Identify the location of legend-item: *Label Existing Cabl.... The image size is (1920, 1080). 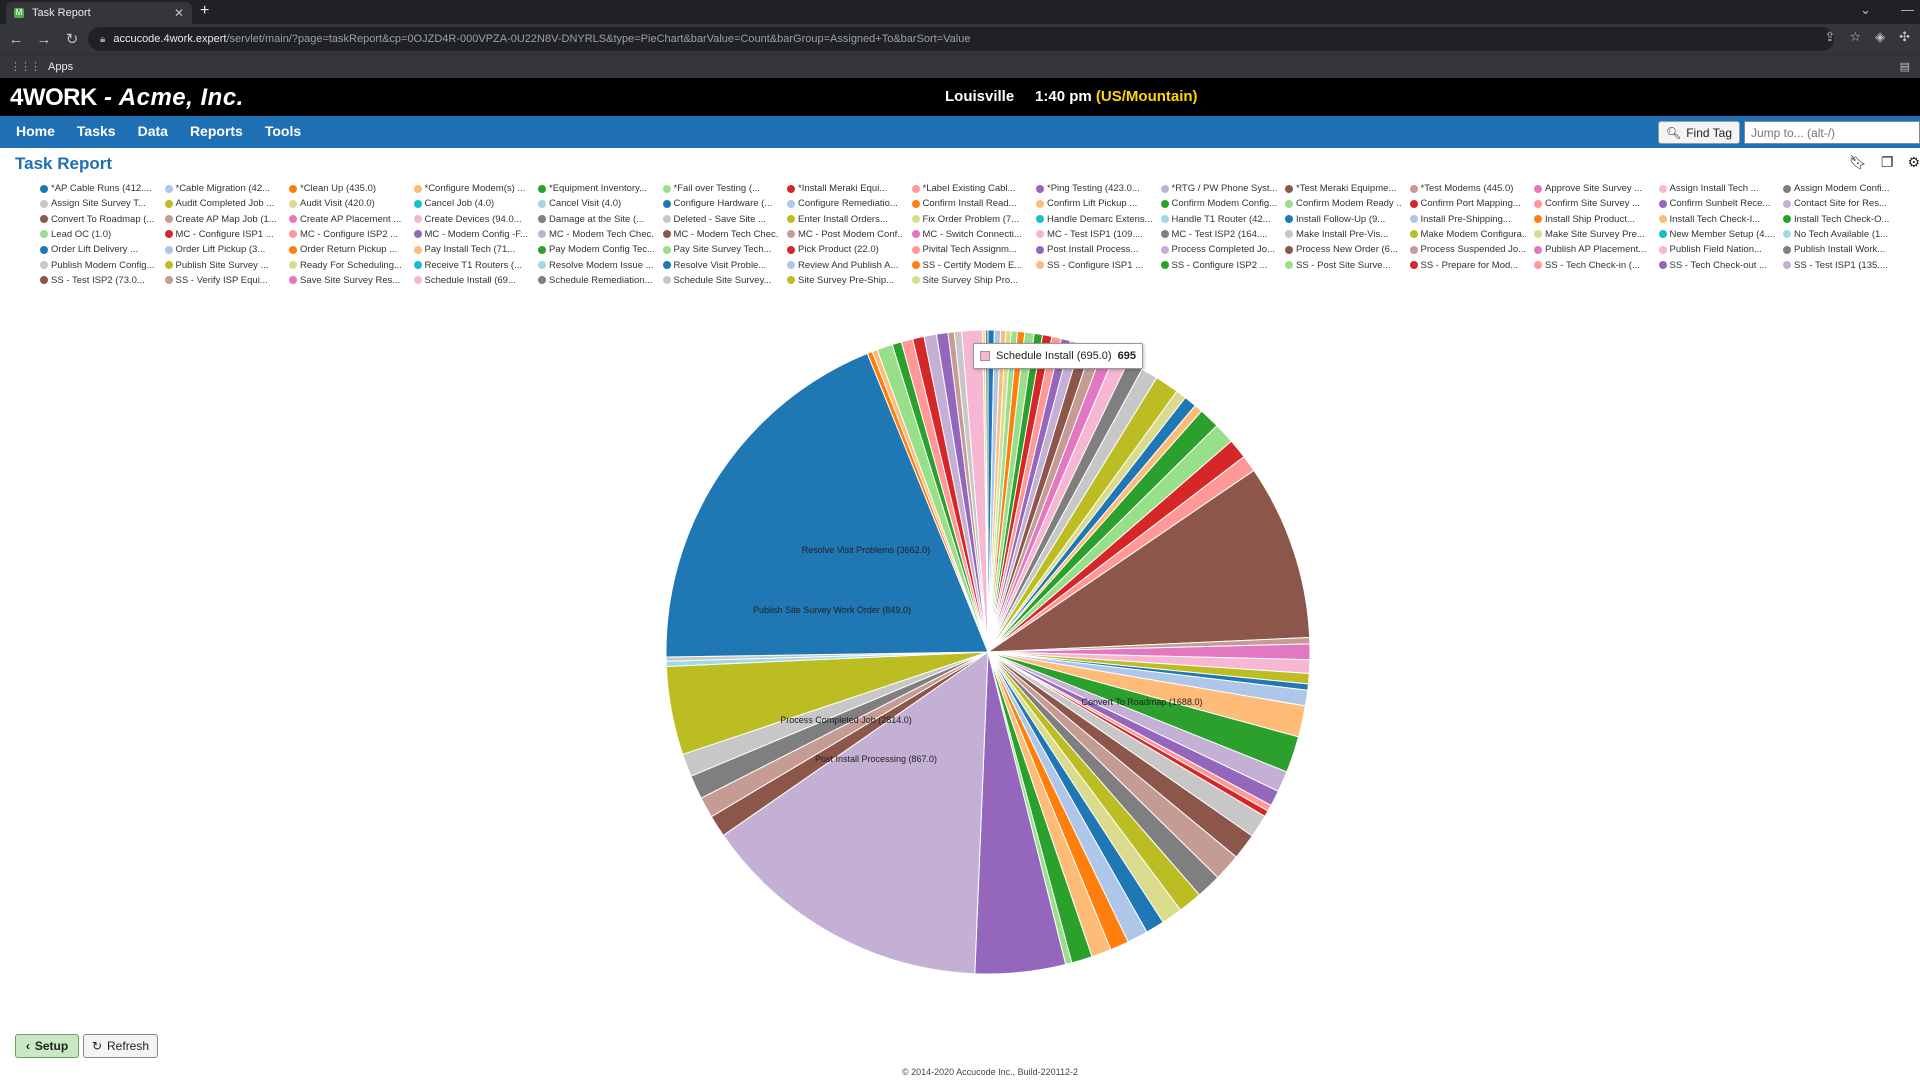
(969, 188).